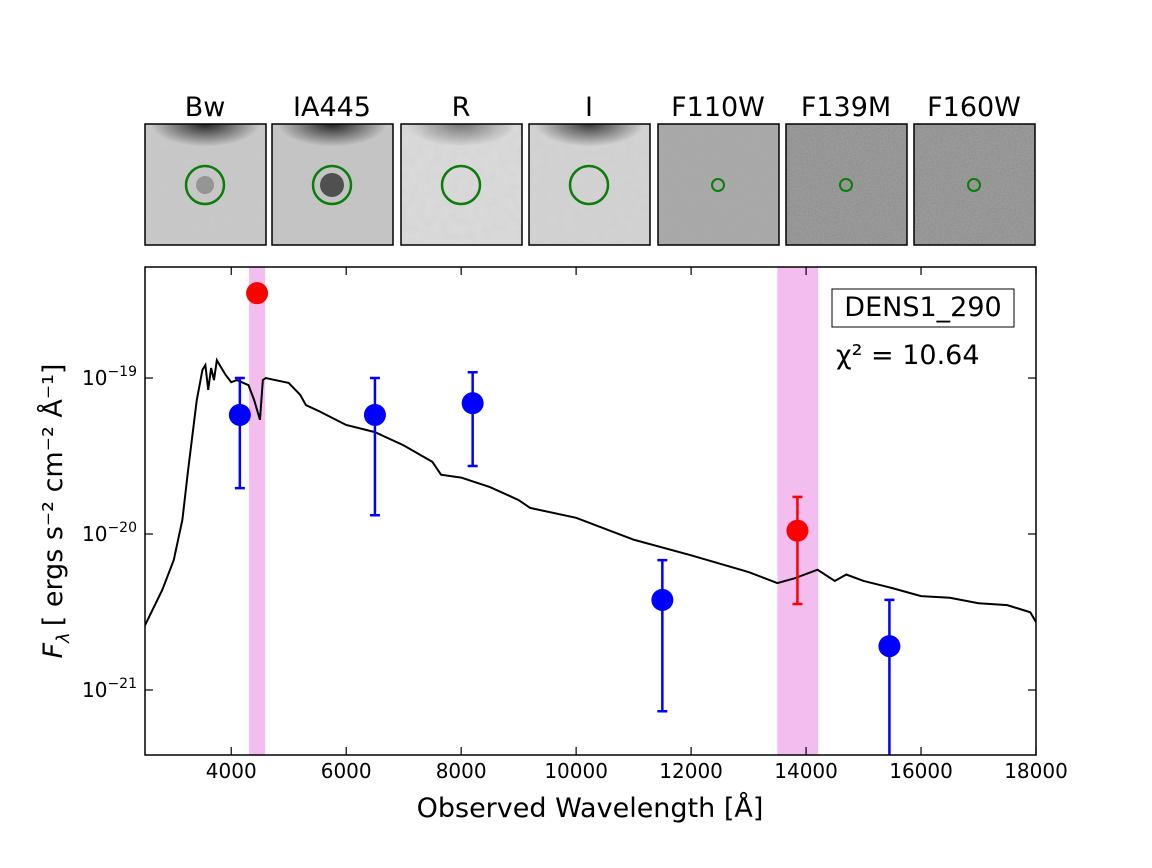 The width and height of the screenshot is (1152, 868). I want to click on y-label-symbol: F, so click(53, 650).